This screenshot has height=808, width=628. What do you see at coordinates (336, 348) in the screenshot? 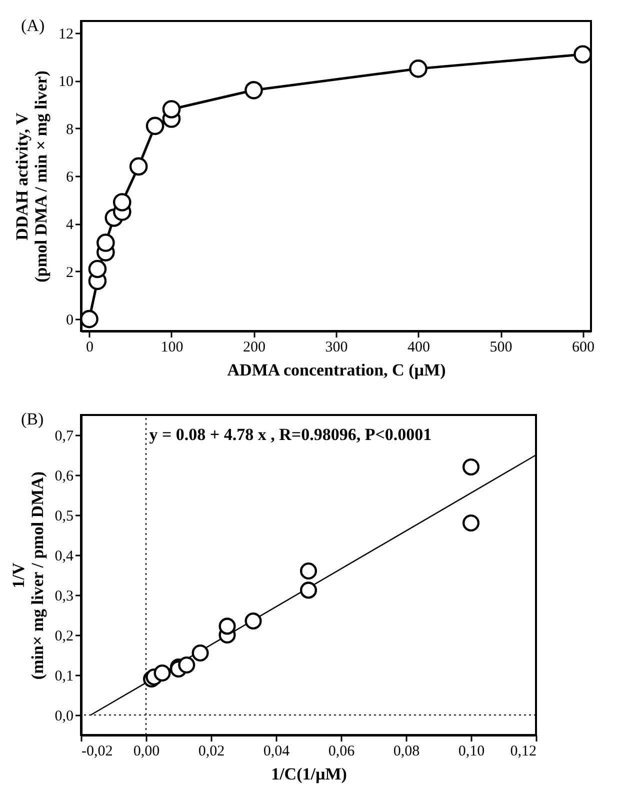
I see `x-tick-label: 300` at bounding box center [336, 348].